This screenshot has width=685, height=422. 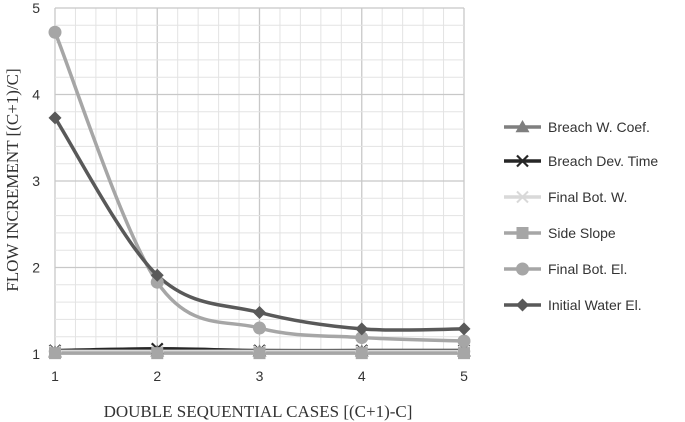 What do you see at coordinates (258, 411) in the screenshot?
I see `x-axis-title: DOUBLE SEQUENTIAL CASES [(C+1)-C]` at bounding box center [258, 411].